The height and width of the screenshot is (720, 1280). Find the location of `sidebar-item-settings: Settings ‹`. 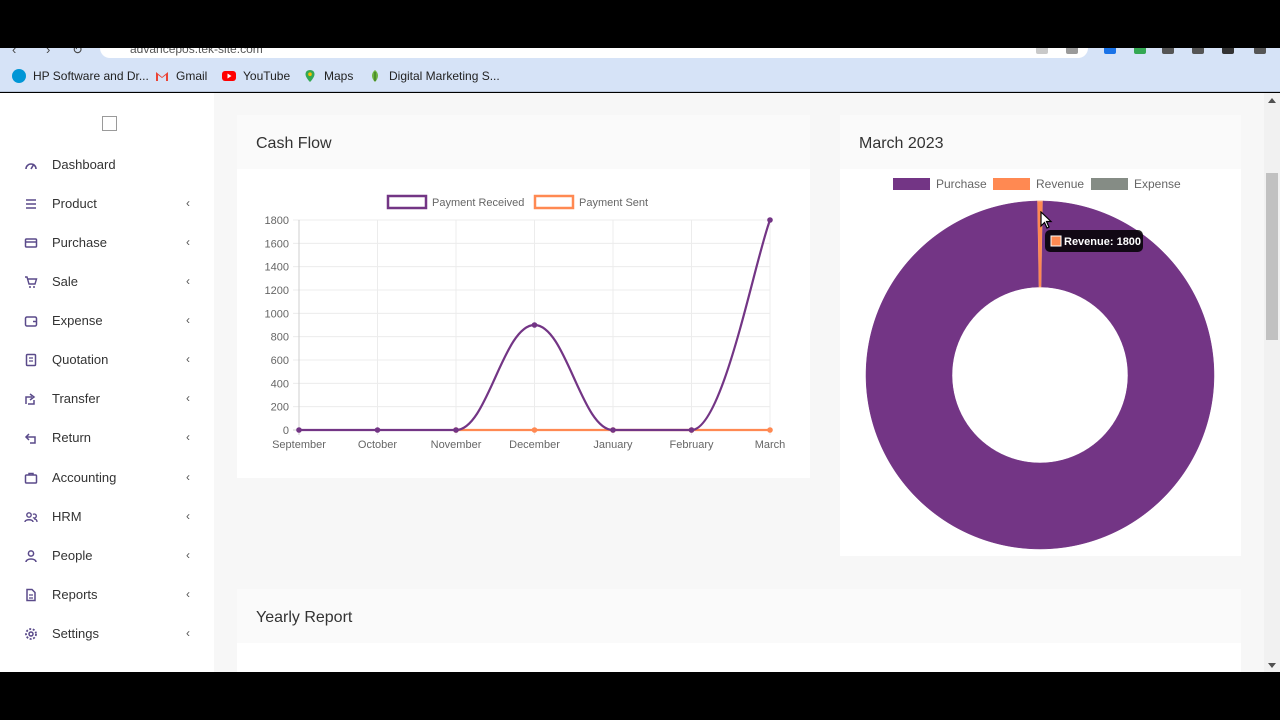

sidebar-item-settings: Settings ‹ is located at coordinates (107, 634).